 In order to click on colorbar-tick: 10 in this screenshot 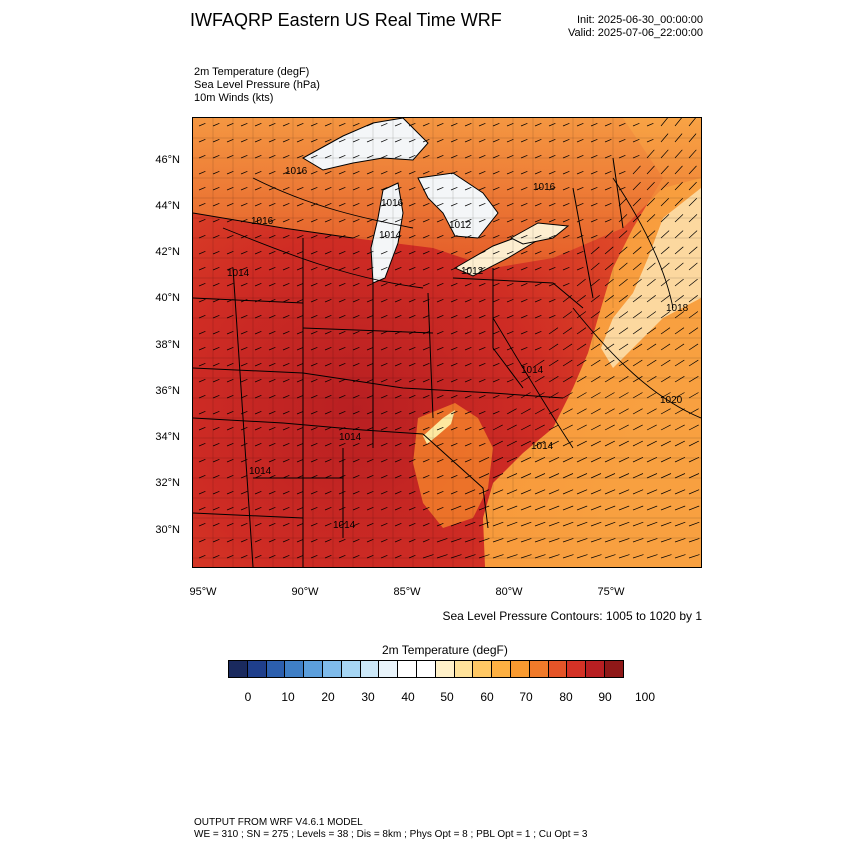, I will do `click(288, 697)`.